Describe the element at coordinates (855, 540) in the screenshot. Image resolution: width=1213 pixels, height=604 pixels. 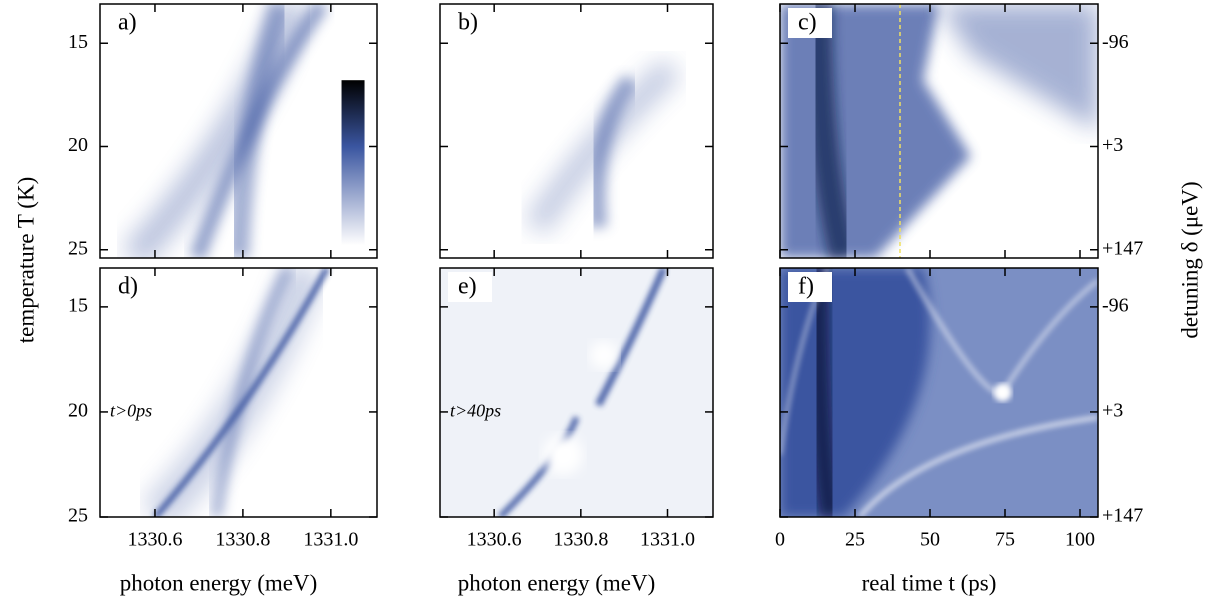
I see `x-tick-label: 25` at that location.